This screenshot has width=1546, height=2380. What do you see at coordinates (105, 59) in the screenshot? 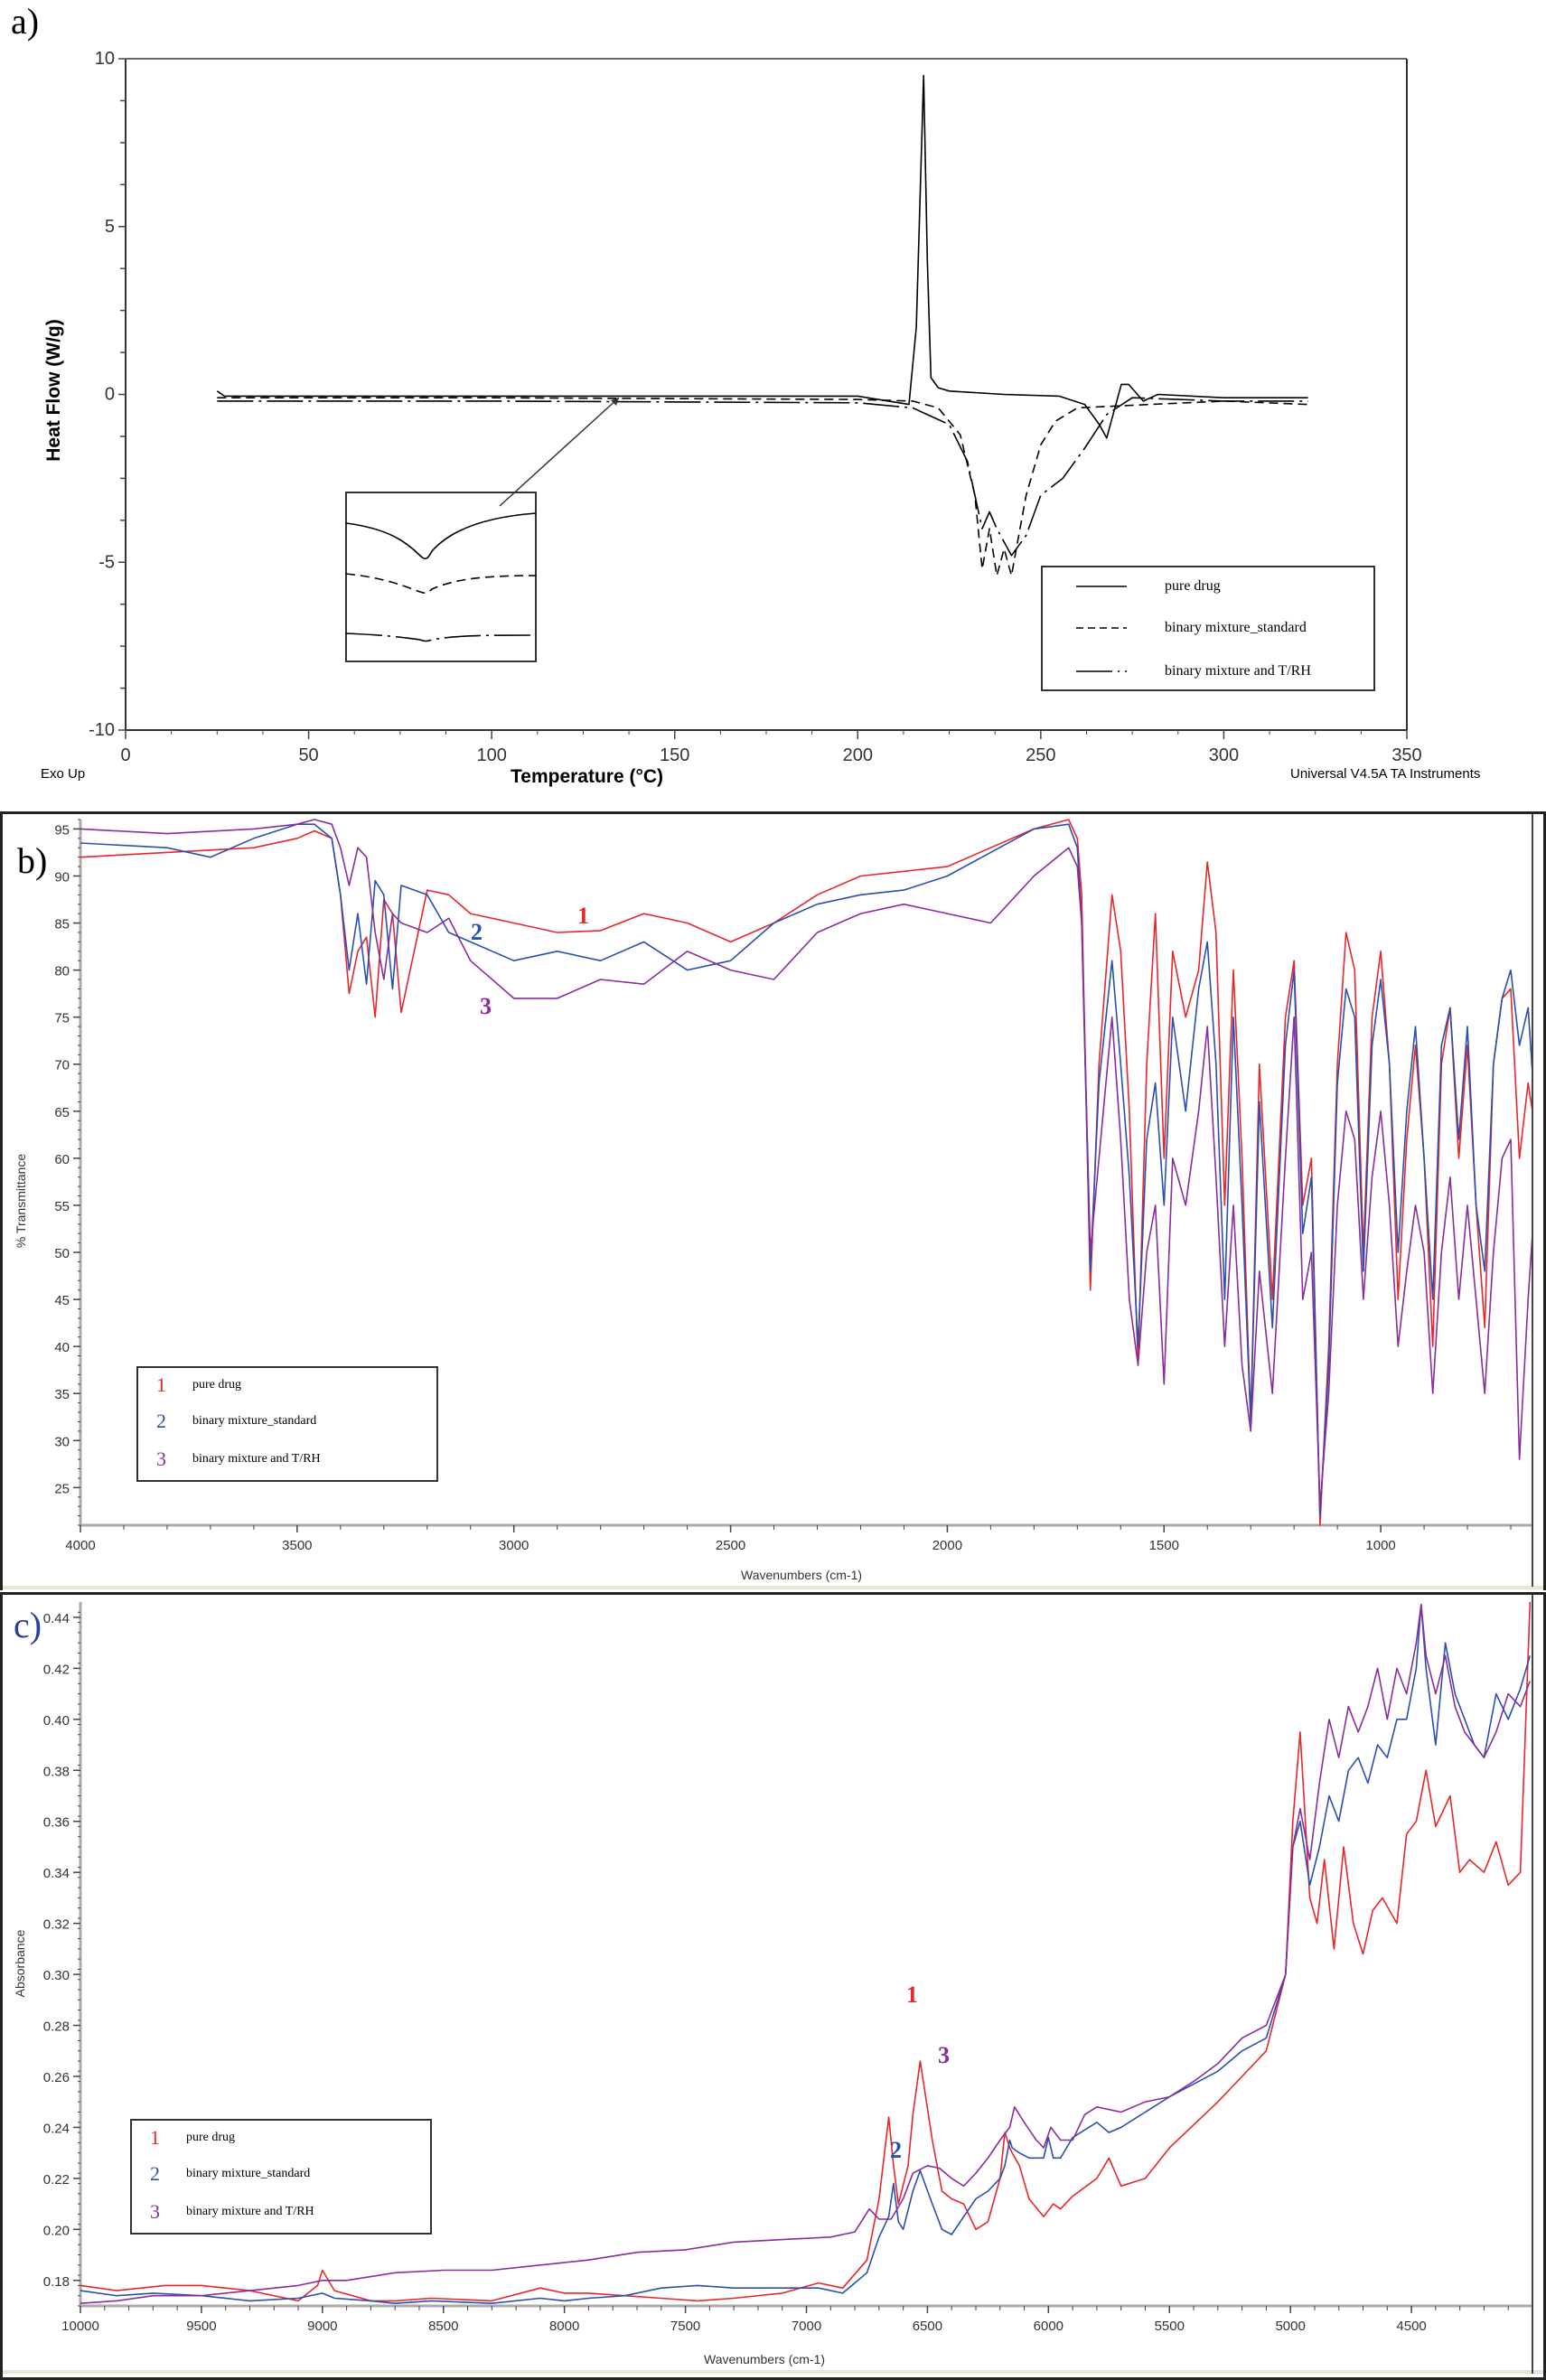
I see `svg-text: 10` at bounding box center [105, 59].